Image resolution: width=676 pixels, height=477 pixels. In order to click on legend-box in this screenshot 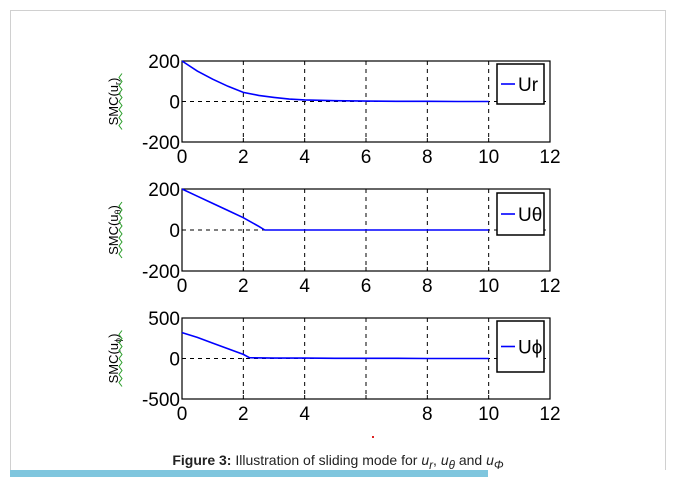, I will do `click(520, 84)`.